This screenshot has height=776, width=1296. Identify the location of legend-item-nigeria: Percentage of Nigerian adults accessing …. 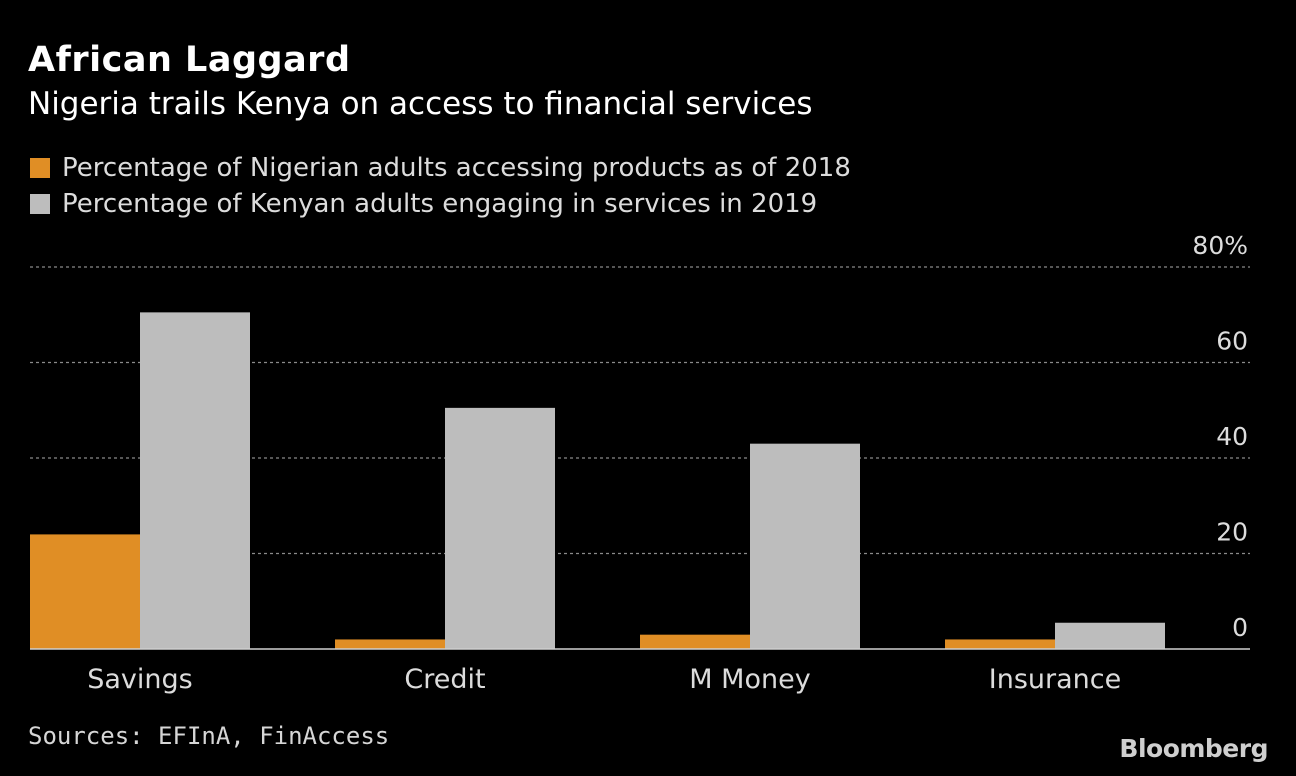
(440, 168).